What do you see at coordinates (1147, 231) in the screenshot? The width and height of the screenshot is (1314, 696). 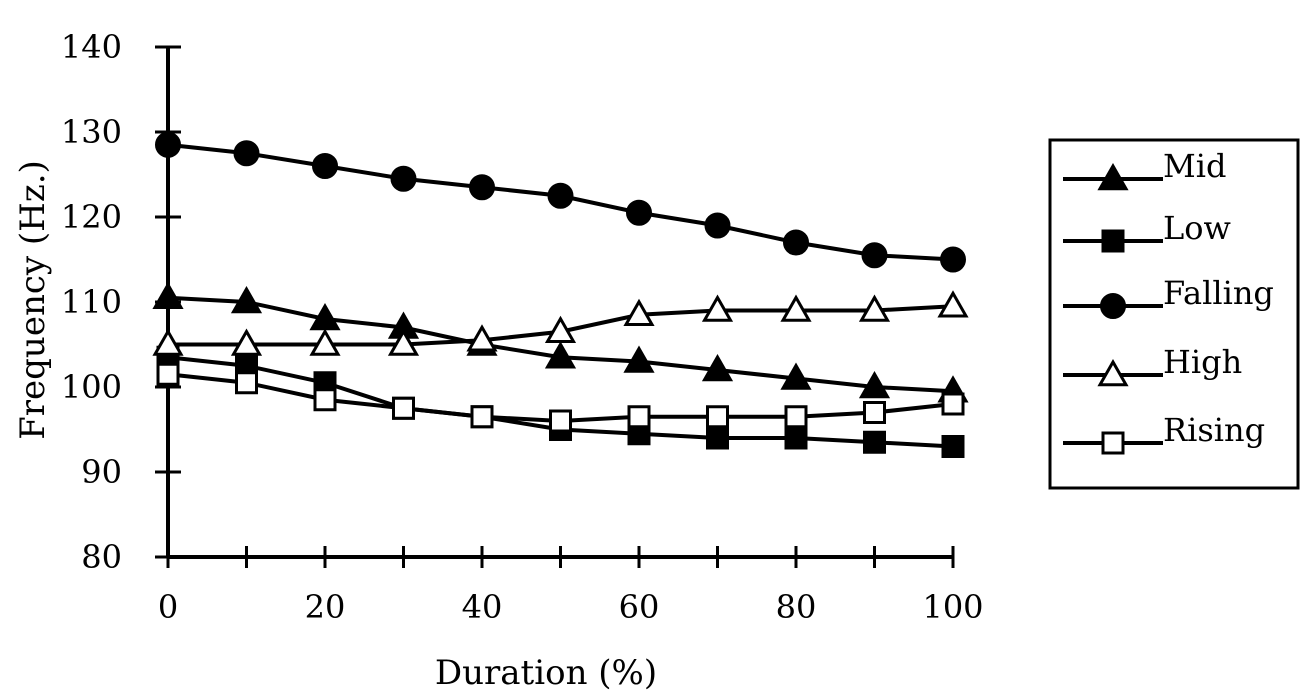 I see `legend-item-low: Low` at bounding box center [1147, 231].